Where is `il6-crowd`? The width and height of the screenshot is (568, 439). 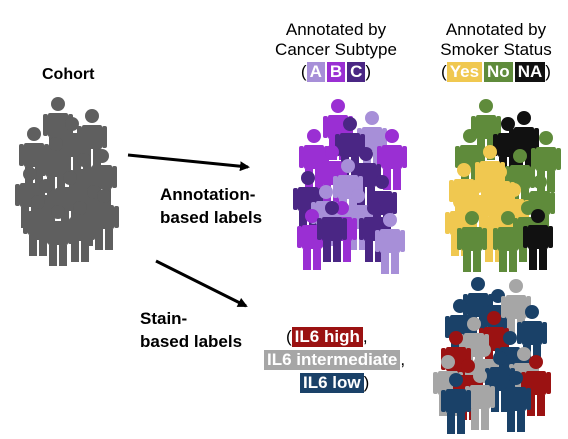
il6-crowd is located at coordinates (492, 355).